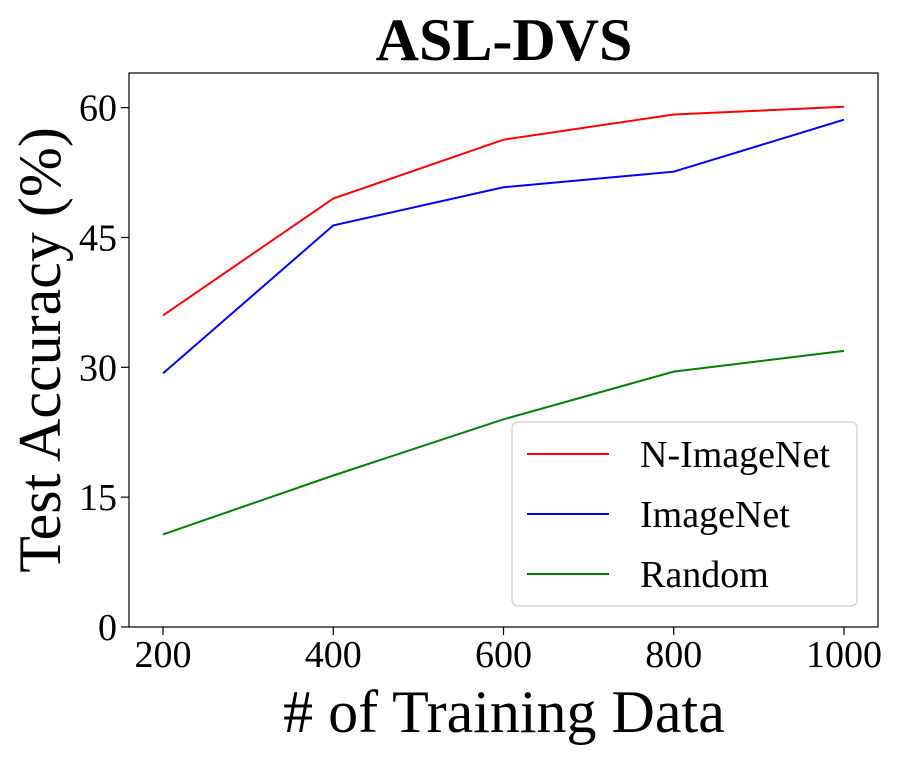  I want to click on legend-label-n-imagenet: N-ImageNet, so click(735, 455).